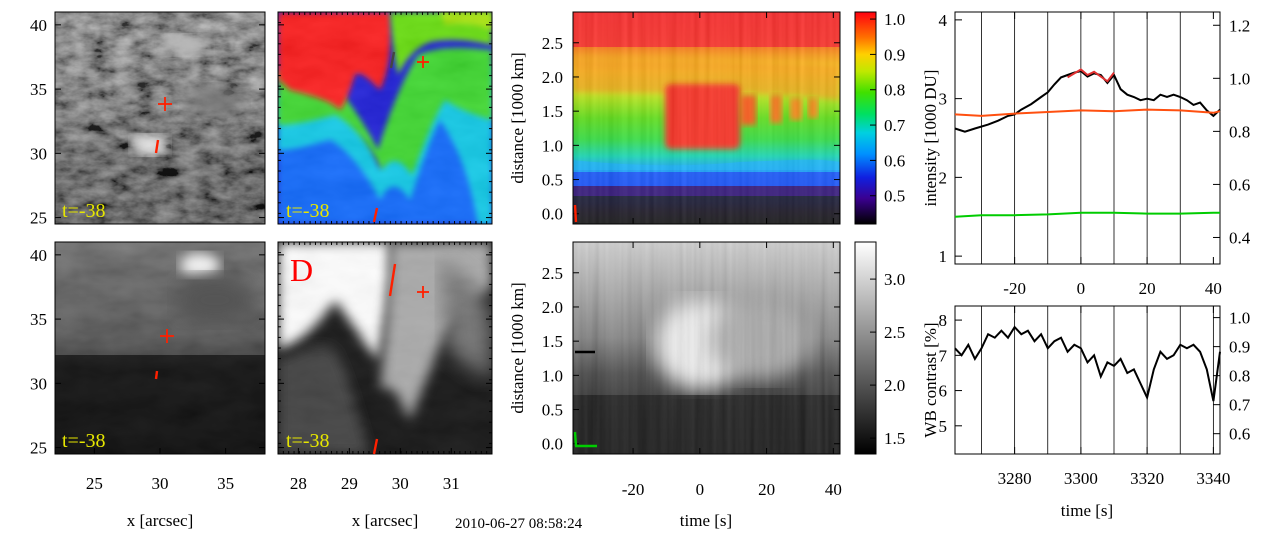  I want to click on heatmap-top-image, so click(706, 118).